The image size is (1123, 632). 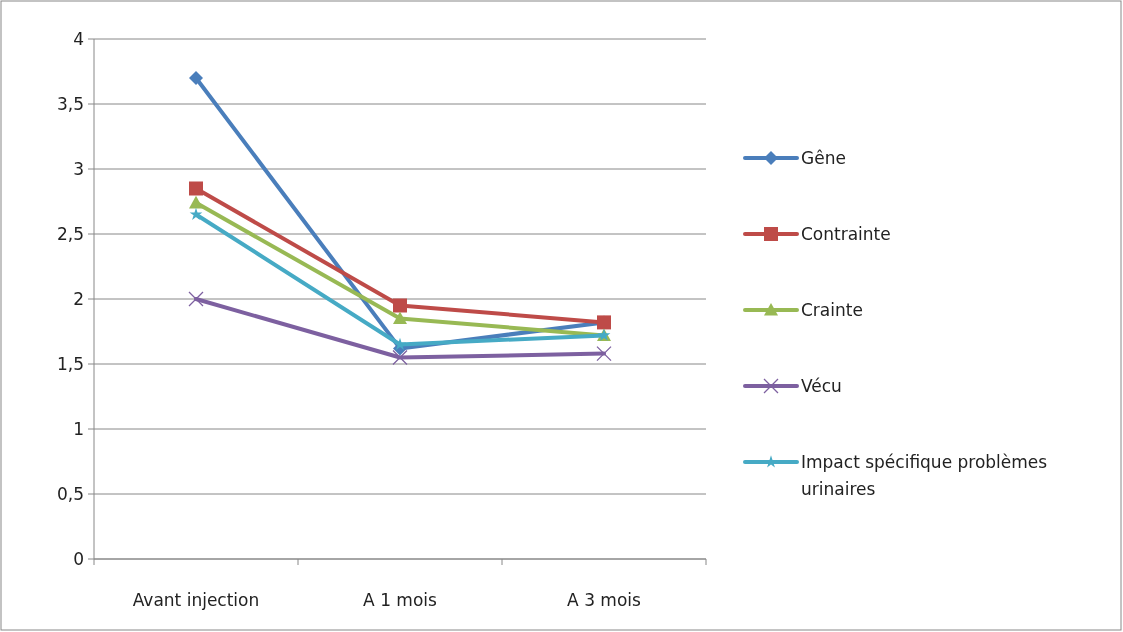 What do you see at coordinates (400, 600) in the screenshot?
I see `x-tick-label: A 1 mois` at bounding box center [400, 600].